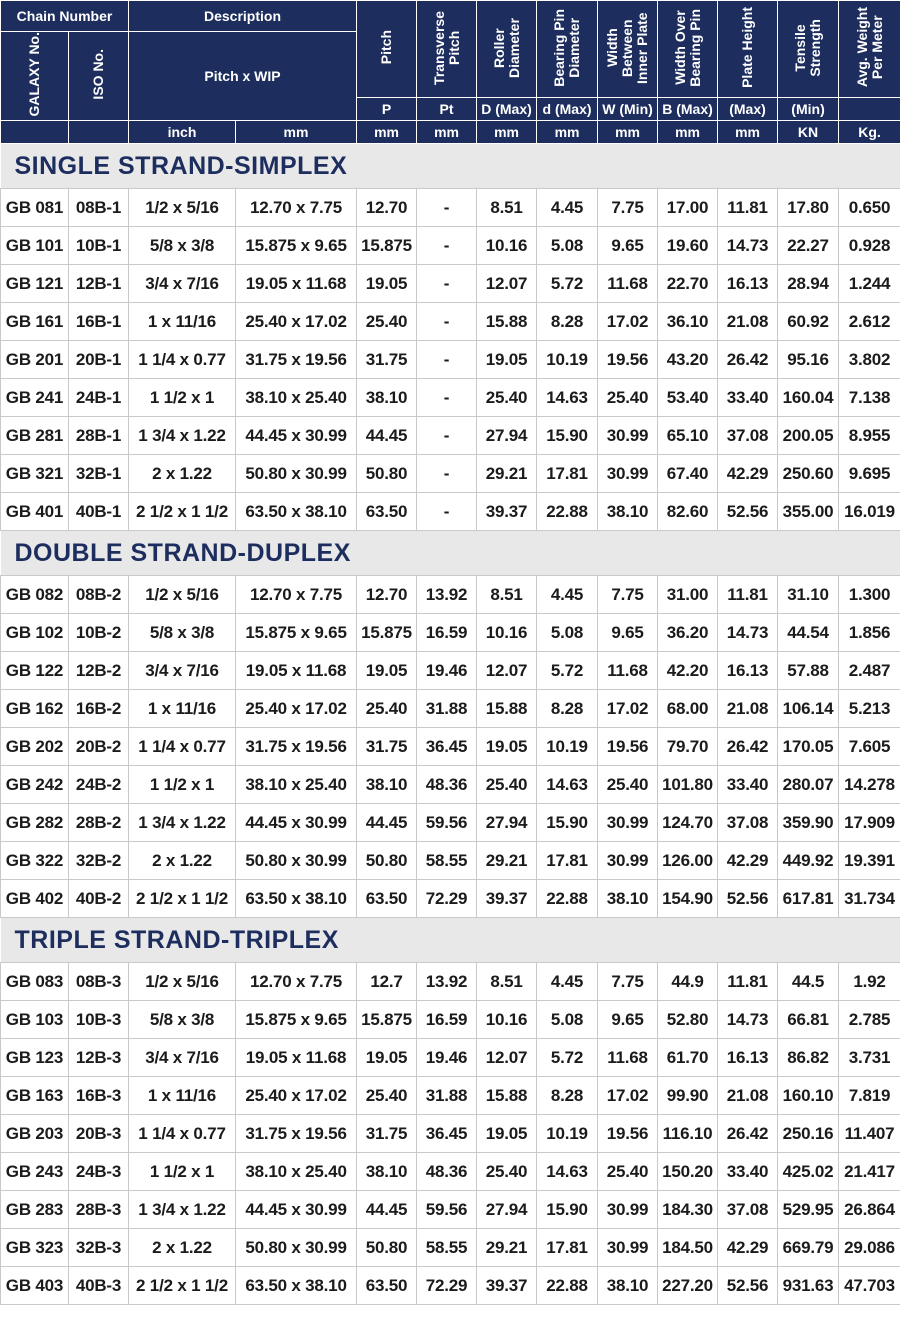 This screenshot has height=1322, width=900. Describe the element at coordinates (628, 359) in the screenshot. I see `table-cell: 19.56` at that location.